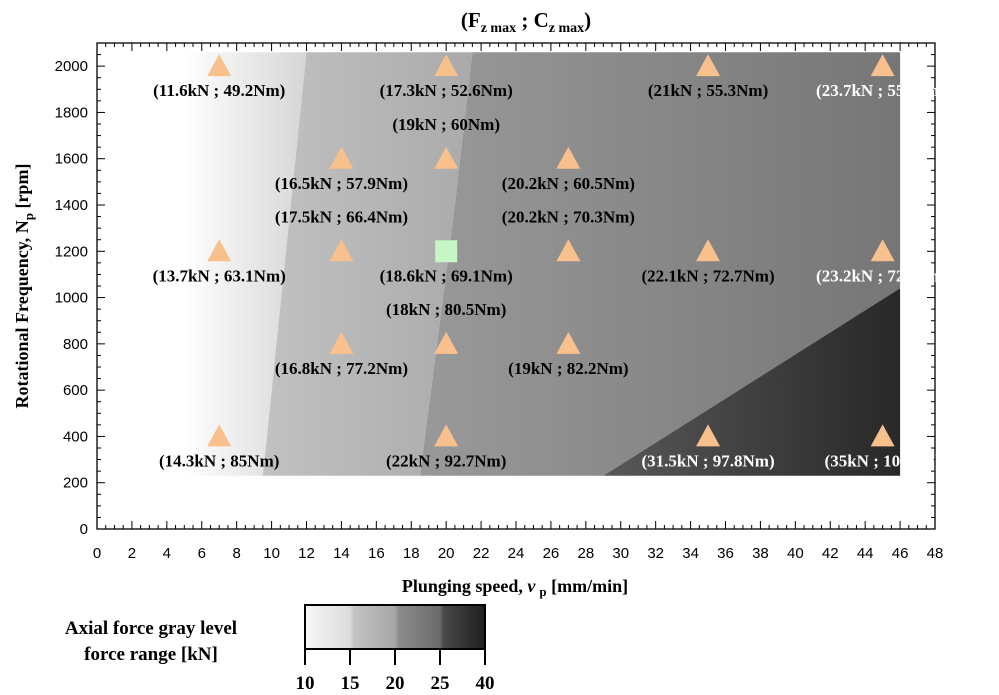 The image size is (999, 695). Describe the element at coordinates (446, 275) in the screenshot. I see `point-label: (18.6kN ; 69.1Nm)` at that location.